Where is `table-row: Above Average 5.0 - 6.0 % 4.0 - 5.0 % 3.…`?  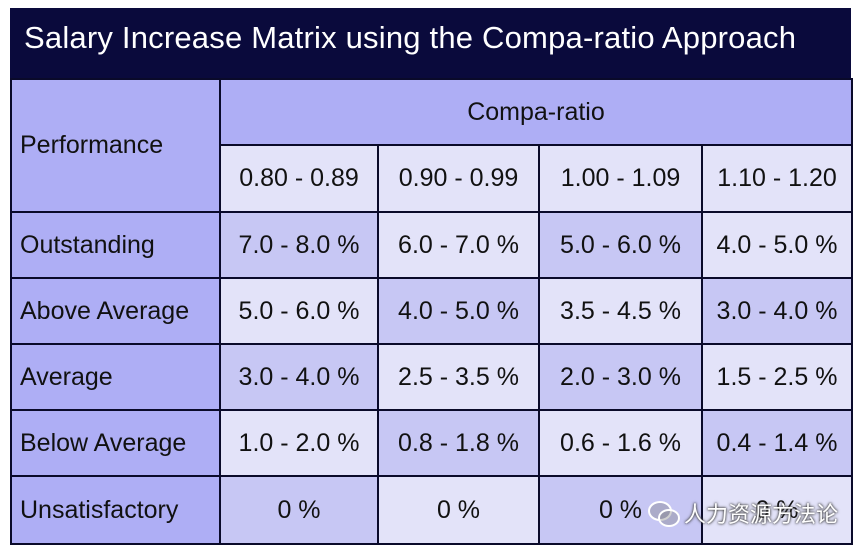
table-row: Above Average 5.0 - 6.0 % 4.0 - 5.0 % 3.… is located at coordinates (431, 311).